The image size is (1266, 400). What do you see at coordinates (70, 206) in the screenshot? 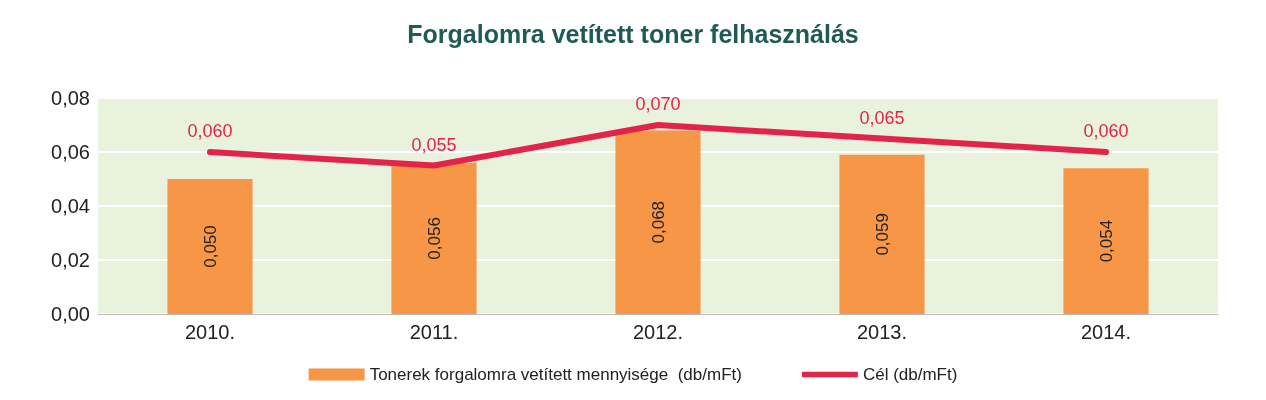
I see `y-tick-label: 0,04` at bounding box center [70, 206].